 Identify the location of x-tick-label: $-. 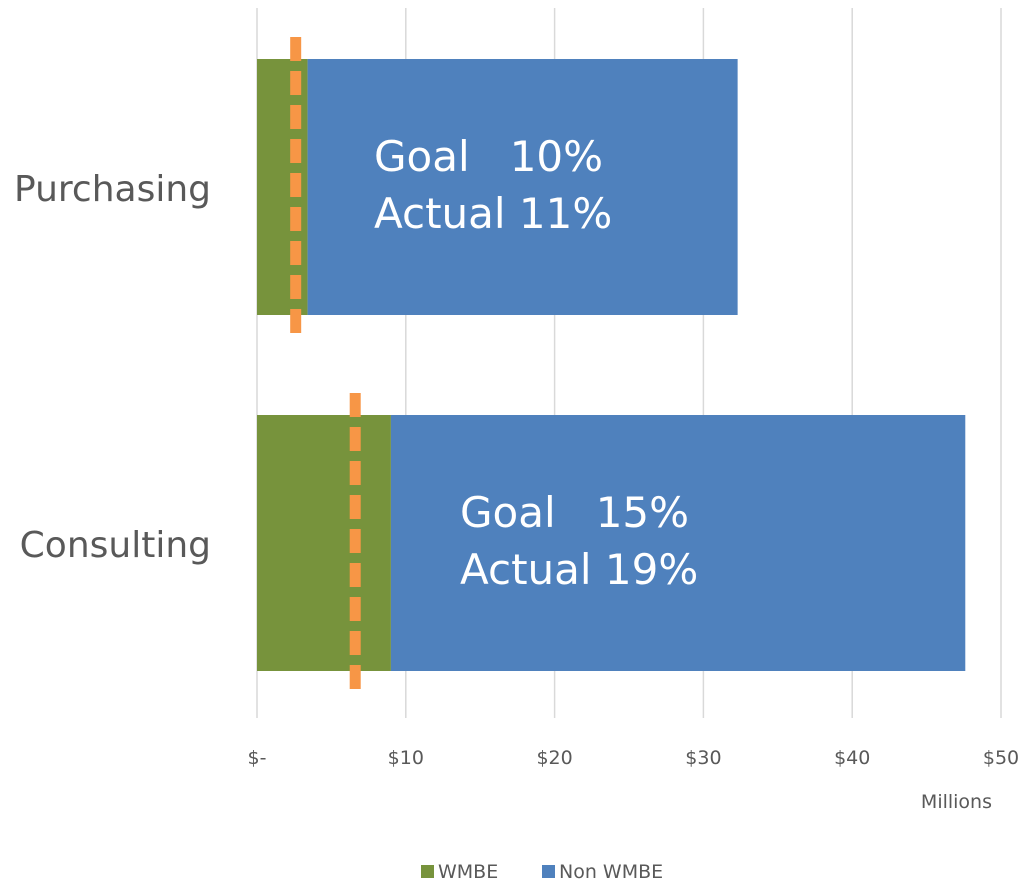
(257, 758).